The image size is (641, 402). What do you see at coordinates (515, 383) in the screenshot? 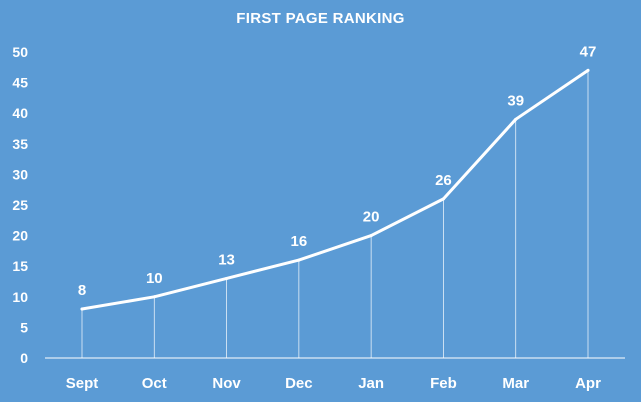
I see `x-tick-label: Mar` at bounding box center [515, 383].